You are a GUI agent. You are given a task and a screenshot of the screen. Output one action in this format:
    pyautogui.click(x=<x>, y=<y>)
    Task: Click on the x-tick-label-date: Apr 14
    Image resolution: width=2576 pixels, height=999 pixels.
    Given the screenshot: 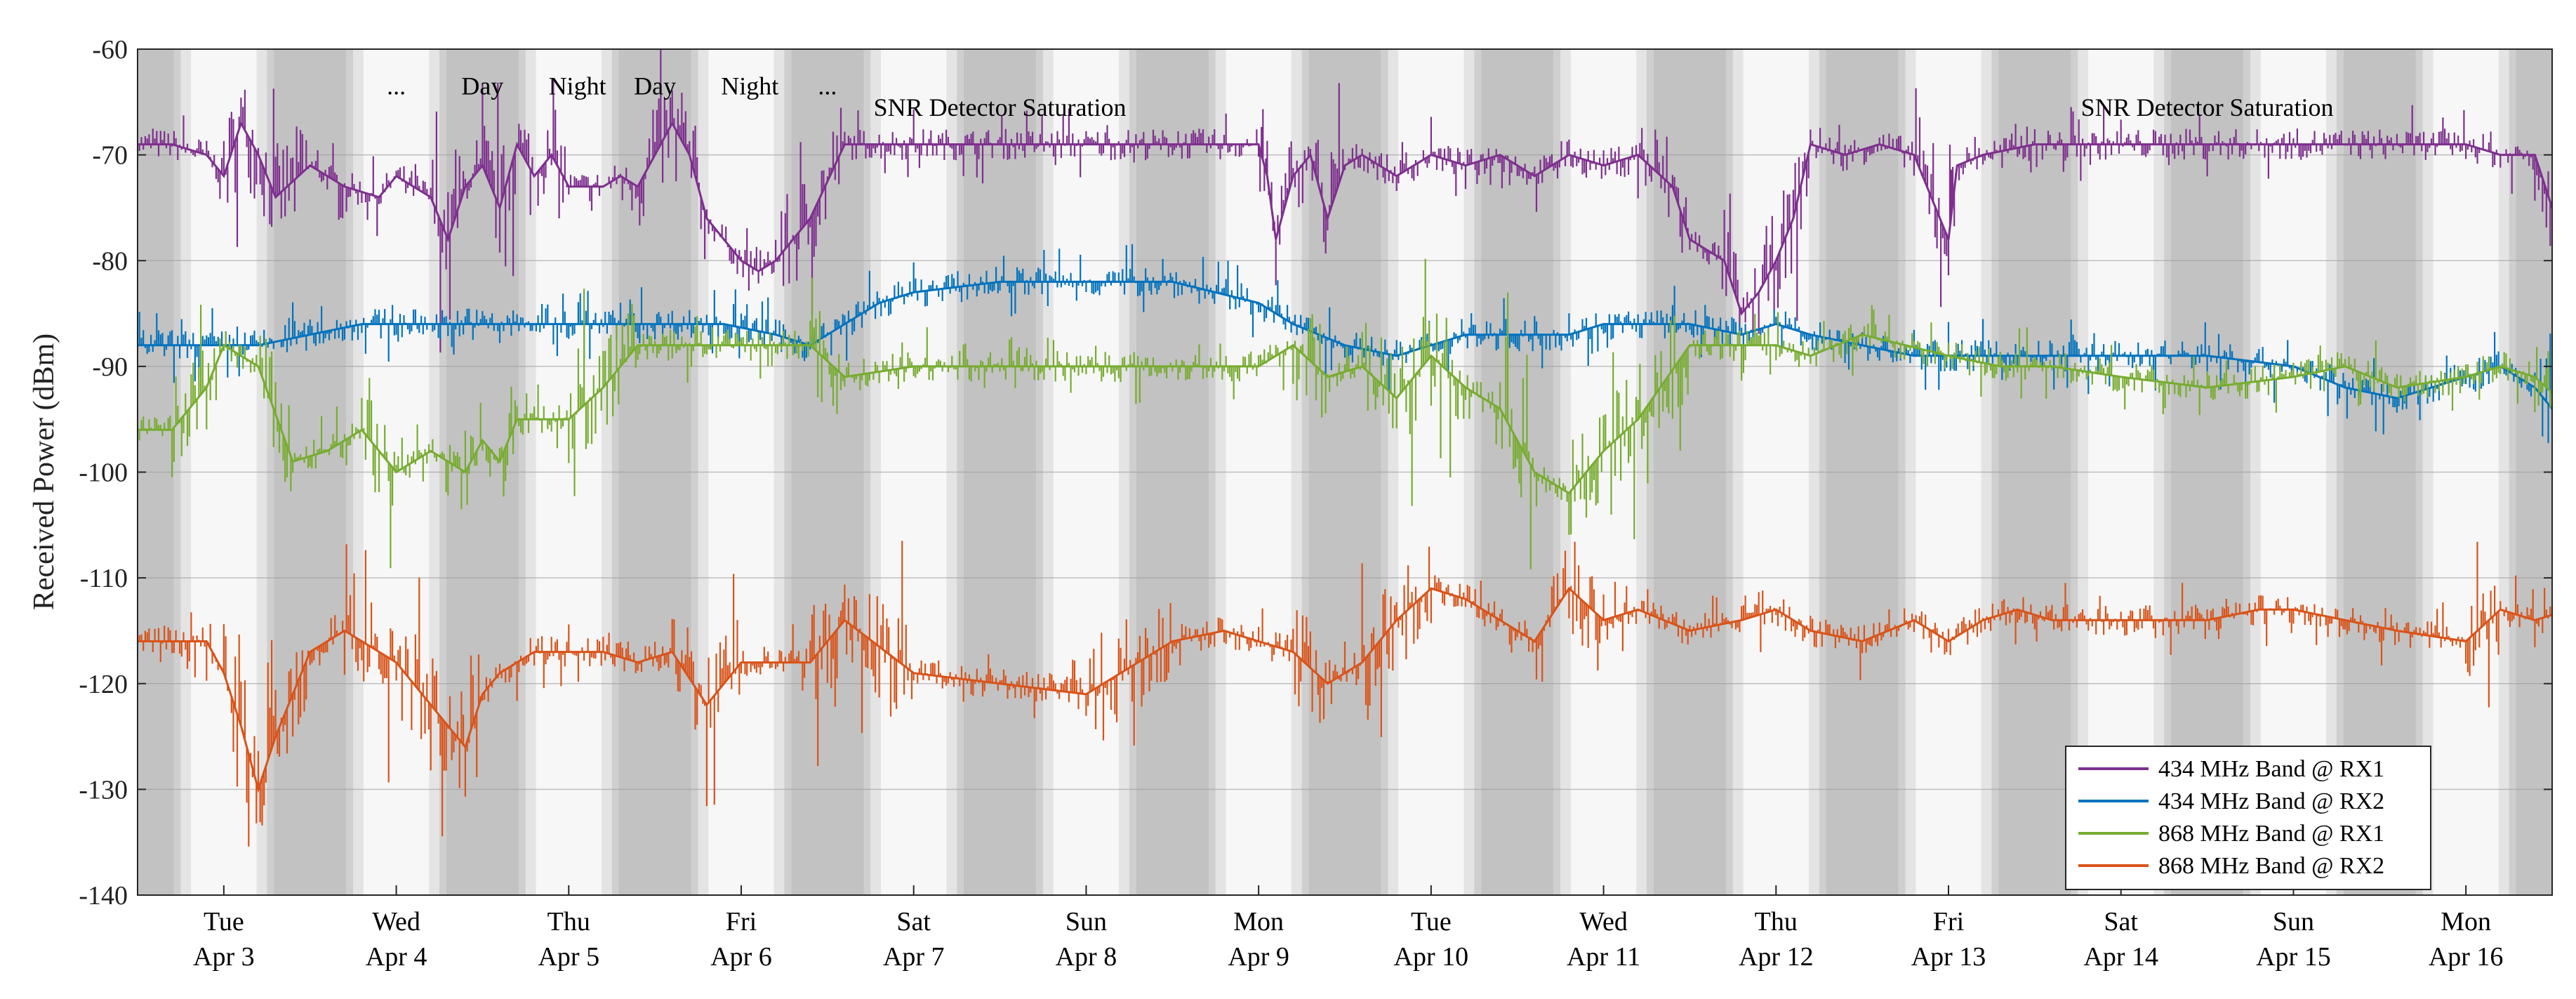 What is the action you would take?
    pyautogui.click(x=2120, y=957)
    